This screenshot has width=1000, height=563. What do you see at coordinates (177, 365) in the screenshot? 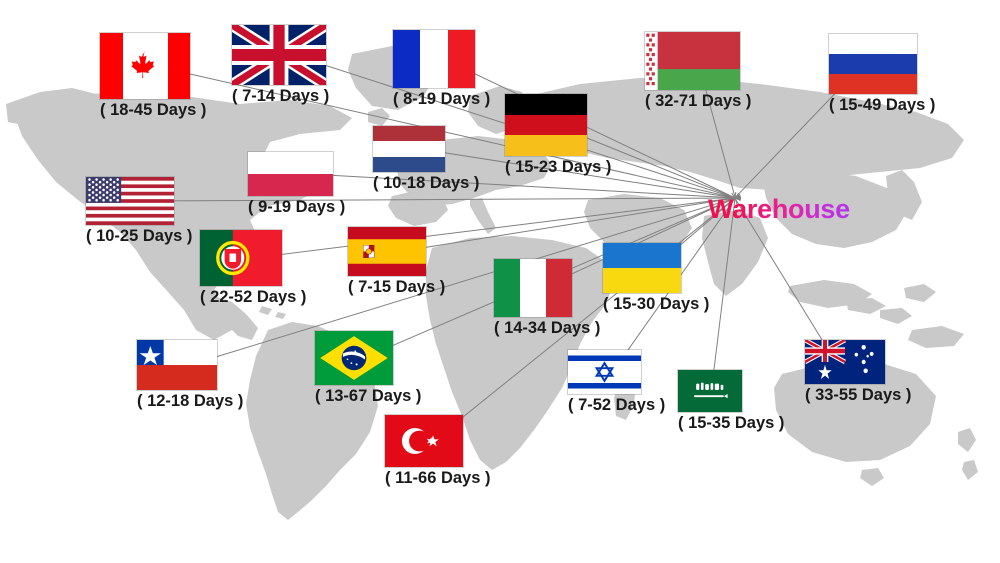
I see `flag-cl` at bounding box center [177, 365].